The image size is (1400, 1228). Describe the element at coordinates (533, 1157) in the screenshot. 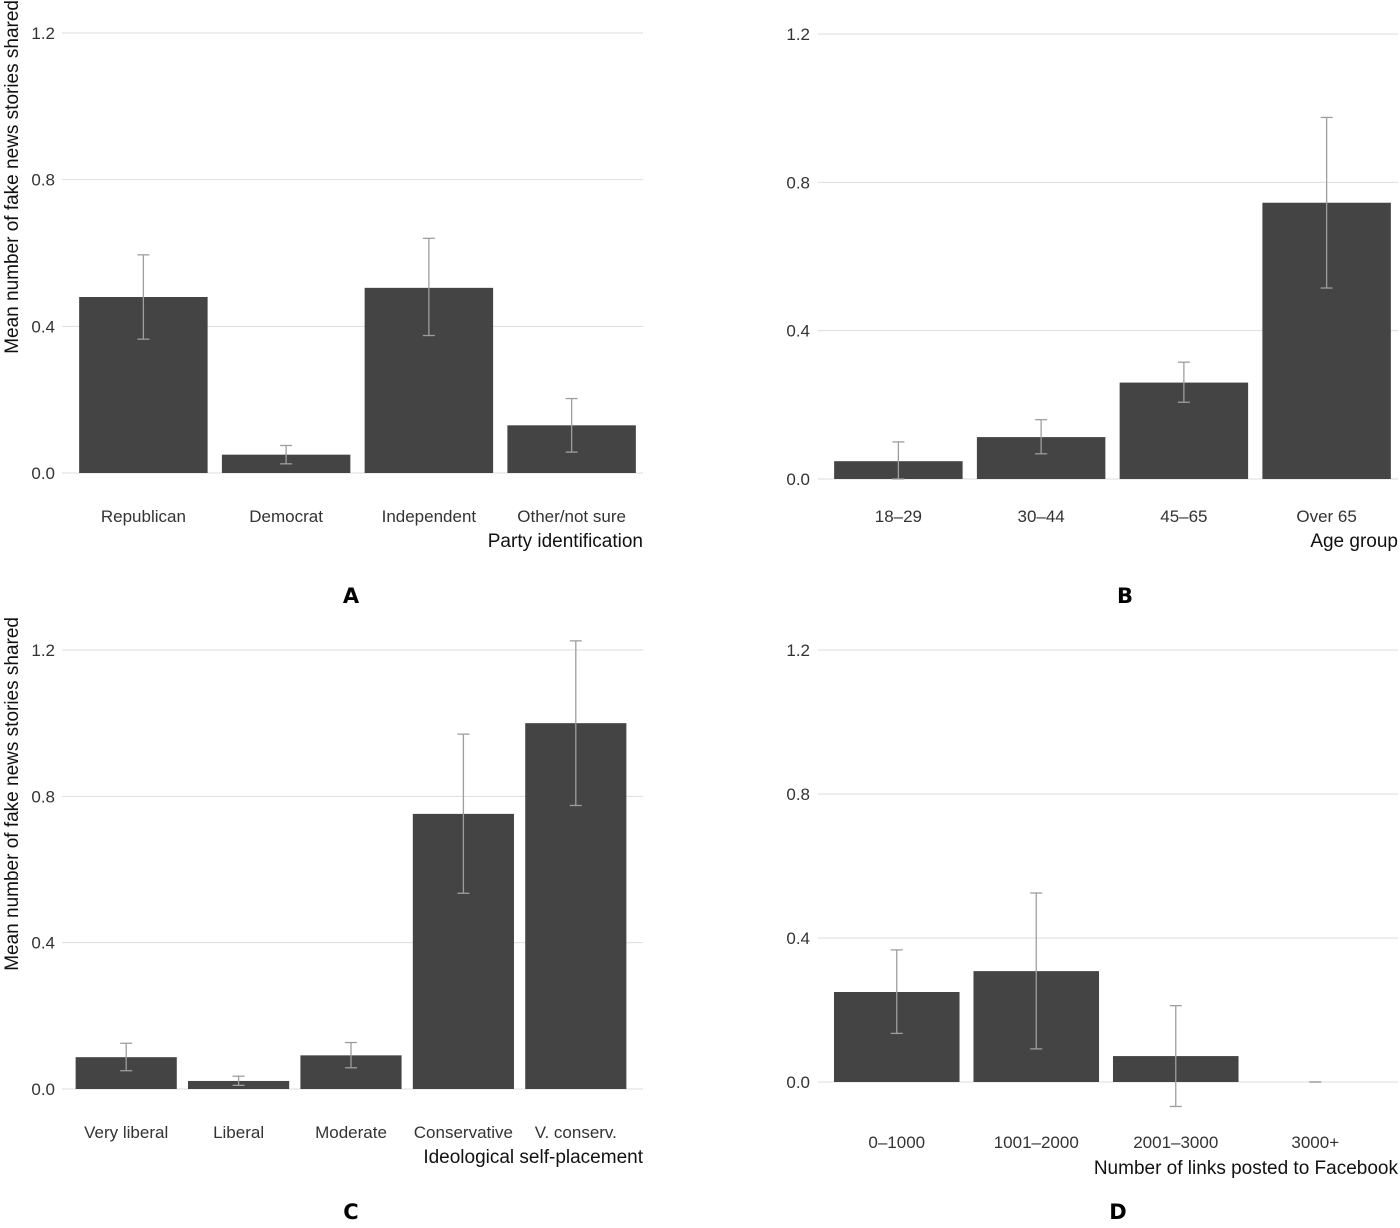

I see `panel-c-x-axis-title: Ideological self-placement` at that location.